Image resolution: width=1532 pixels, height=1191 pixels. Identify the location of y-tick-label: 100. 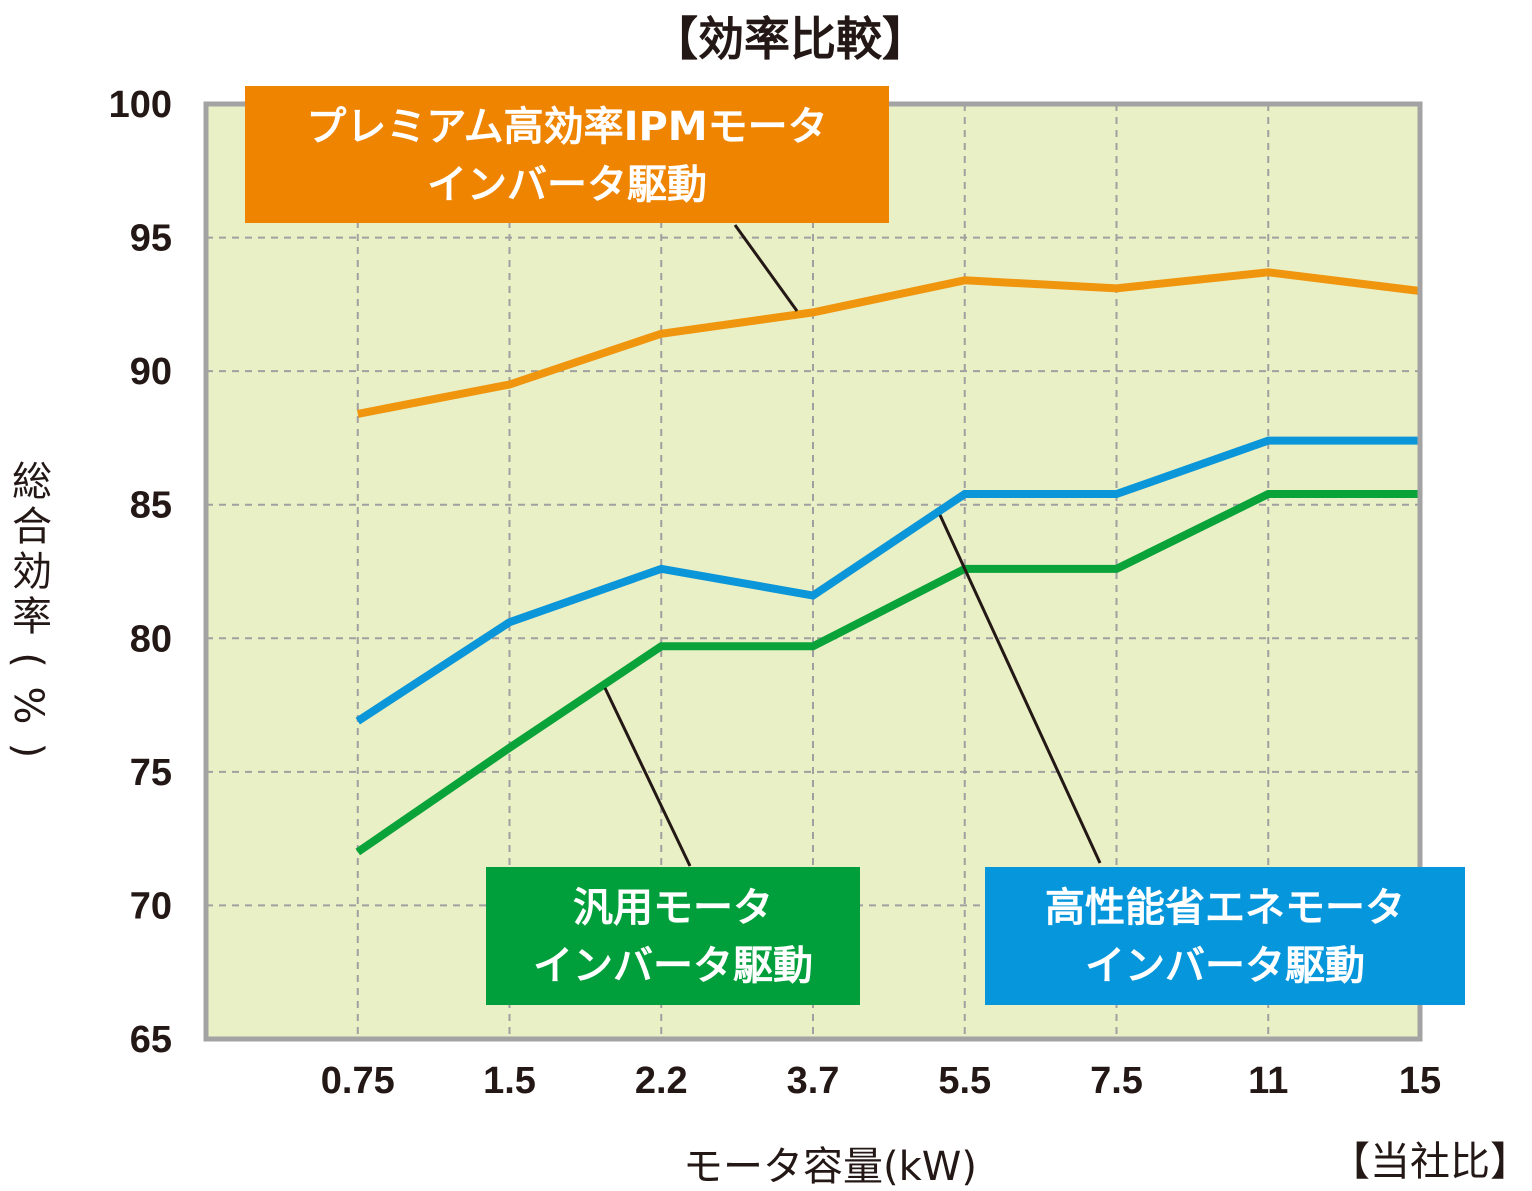
(140, 105).